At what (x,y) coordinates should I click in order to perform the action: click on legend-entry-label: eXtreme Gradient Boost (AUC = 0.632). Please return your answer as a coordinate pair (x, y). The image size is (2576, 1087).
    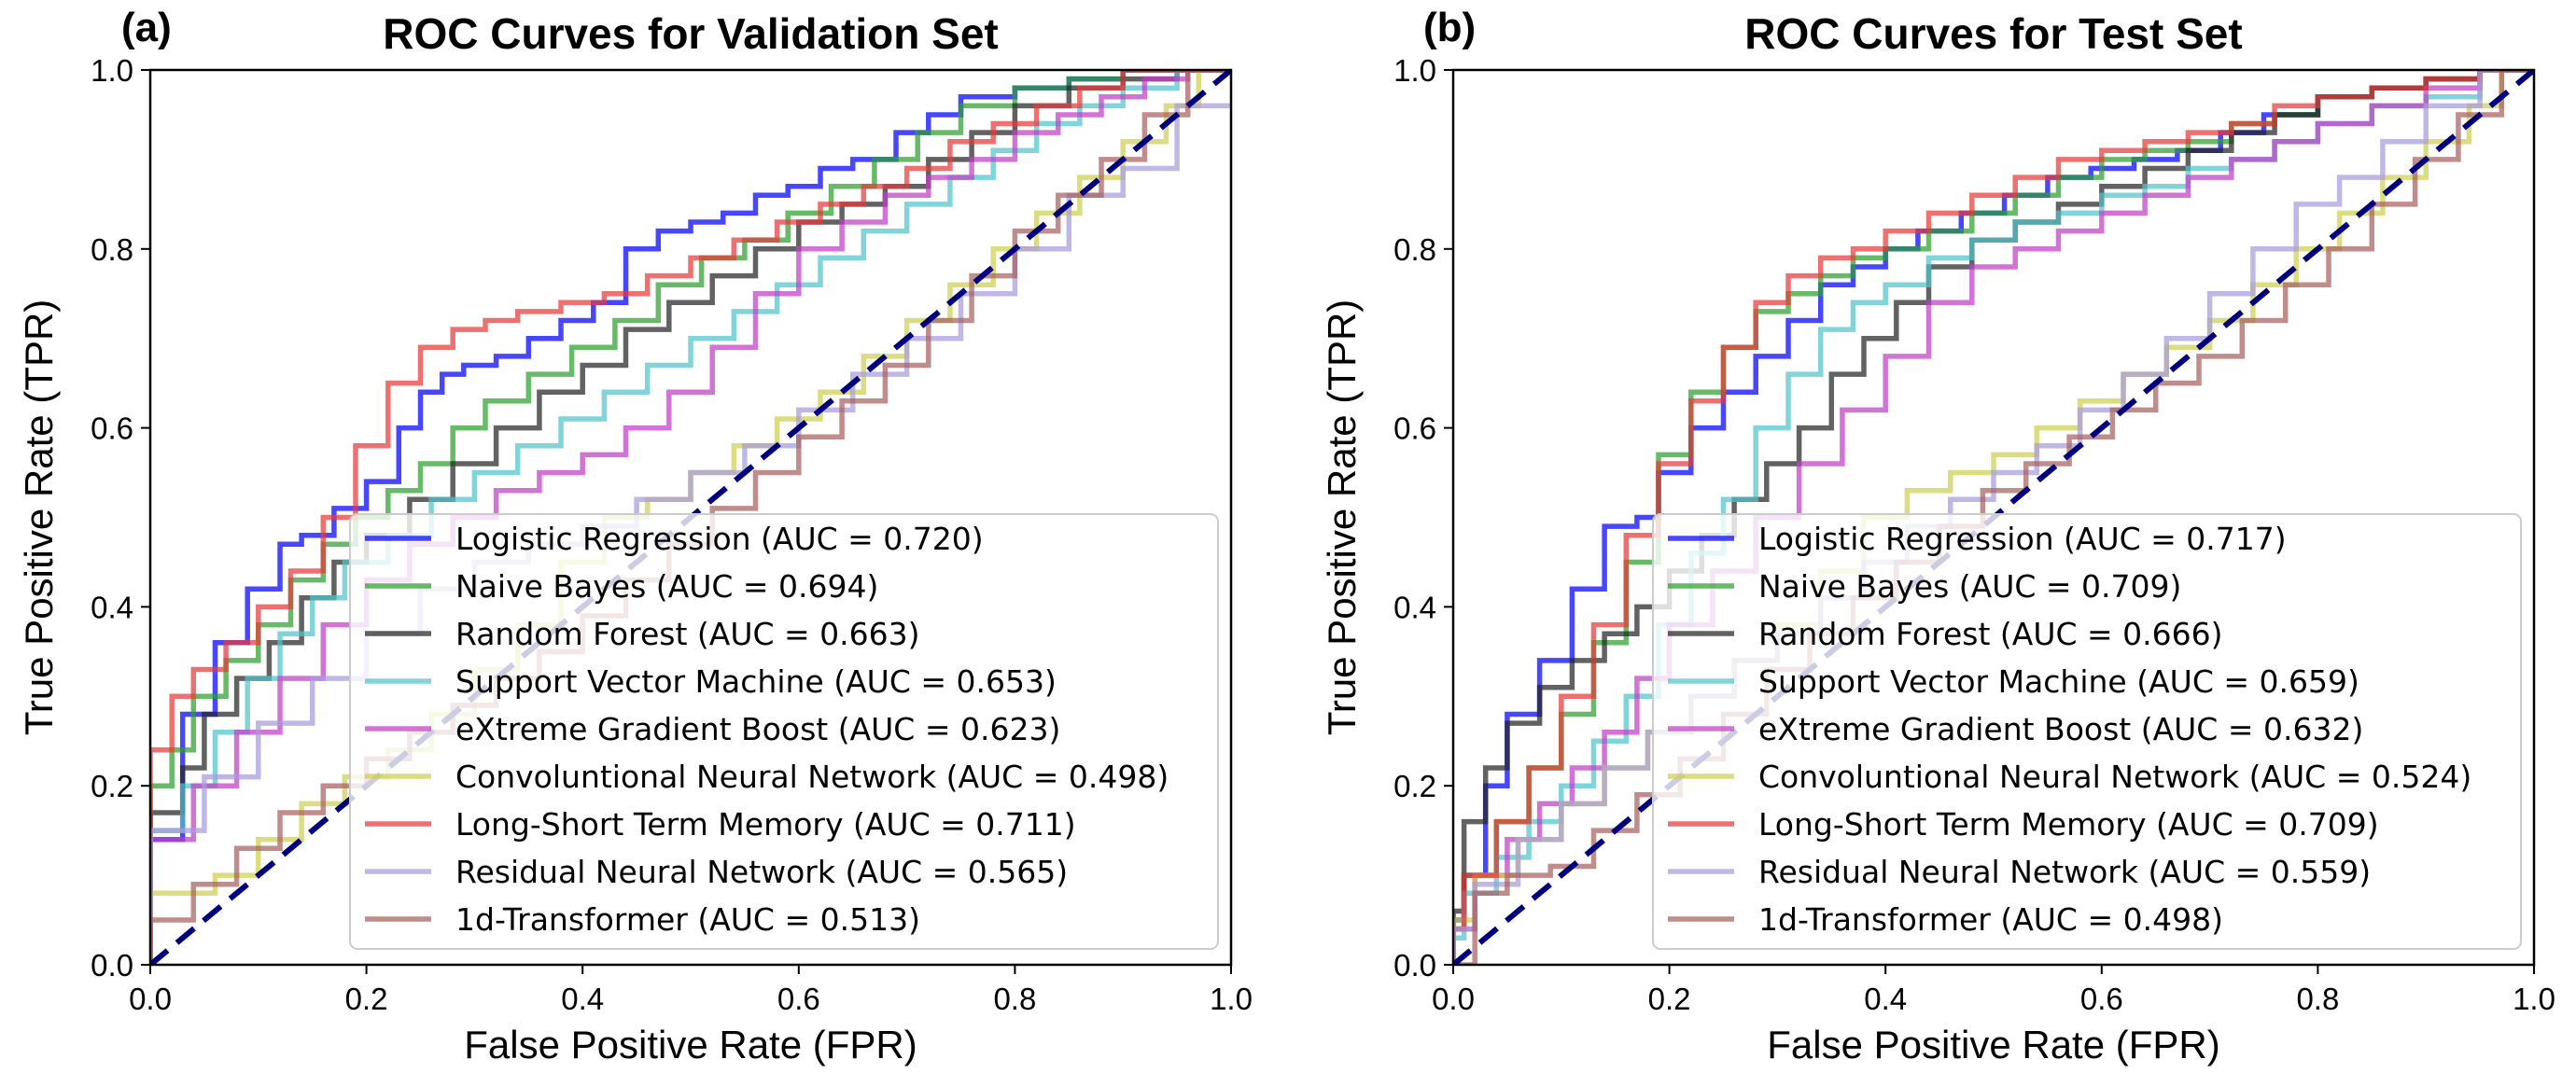
    Looking at the image, I should click on (2060, 729).